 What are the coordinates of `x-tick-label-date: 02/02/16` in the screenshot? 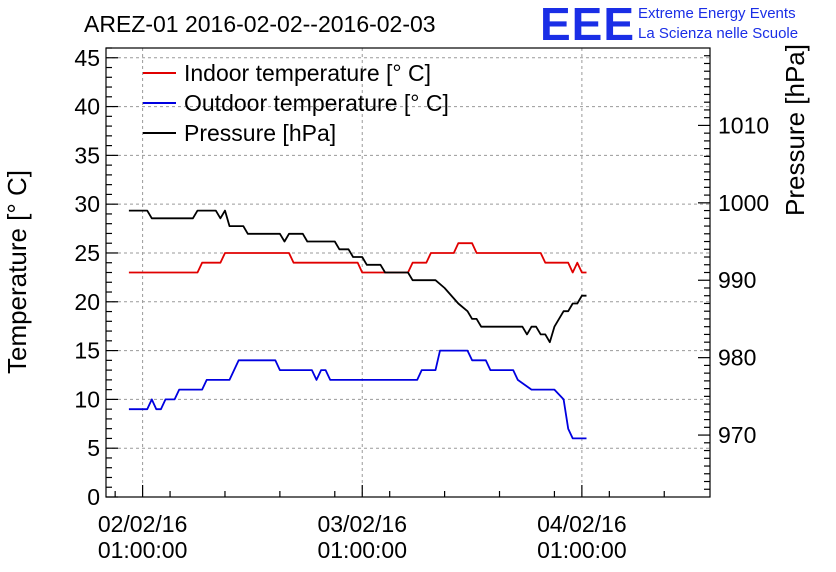 It's located at (143, 524).